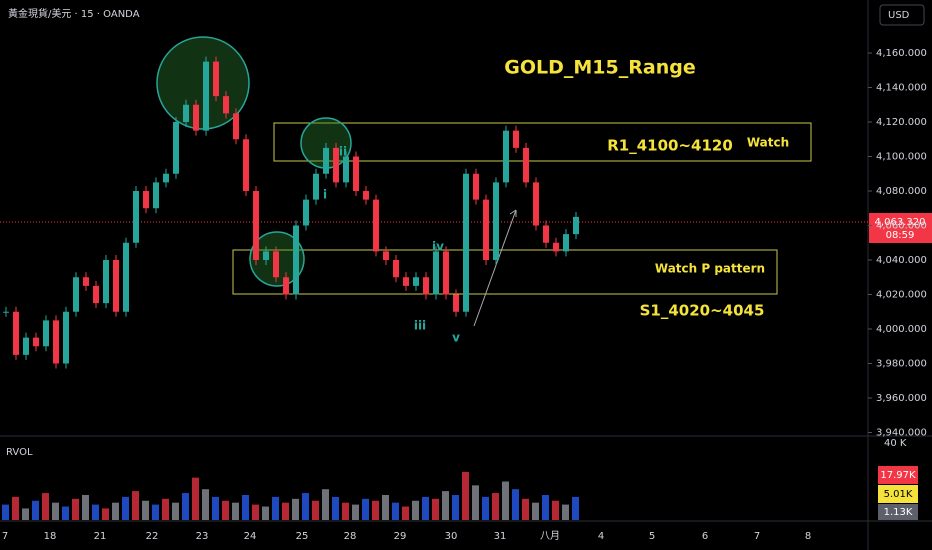  Describe the element at coordinates (895, 443) in the screenshot. I see `rvol-max: 40 K` at that location.